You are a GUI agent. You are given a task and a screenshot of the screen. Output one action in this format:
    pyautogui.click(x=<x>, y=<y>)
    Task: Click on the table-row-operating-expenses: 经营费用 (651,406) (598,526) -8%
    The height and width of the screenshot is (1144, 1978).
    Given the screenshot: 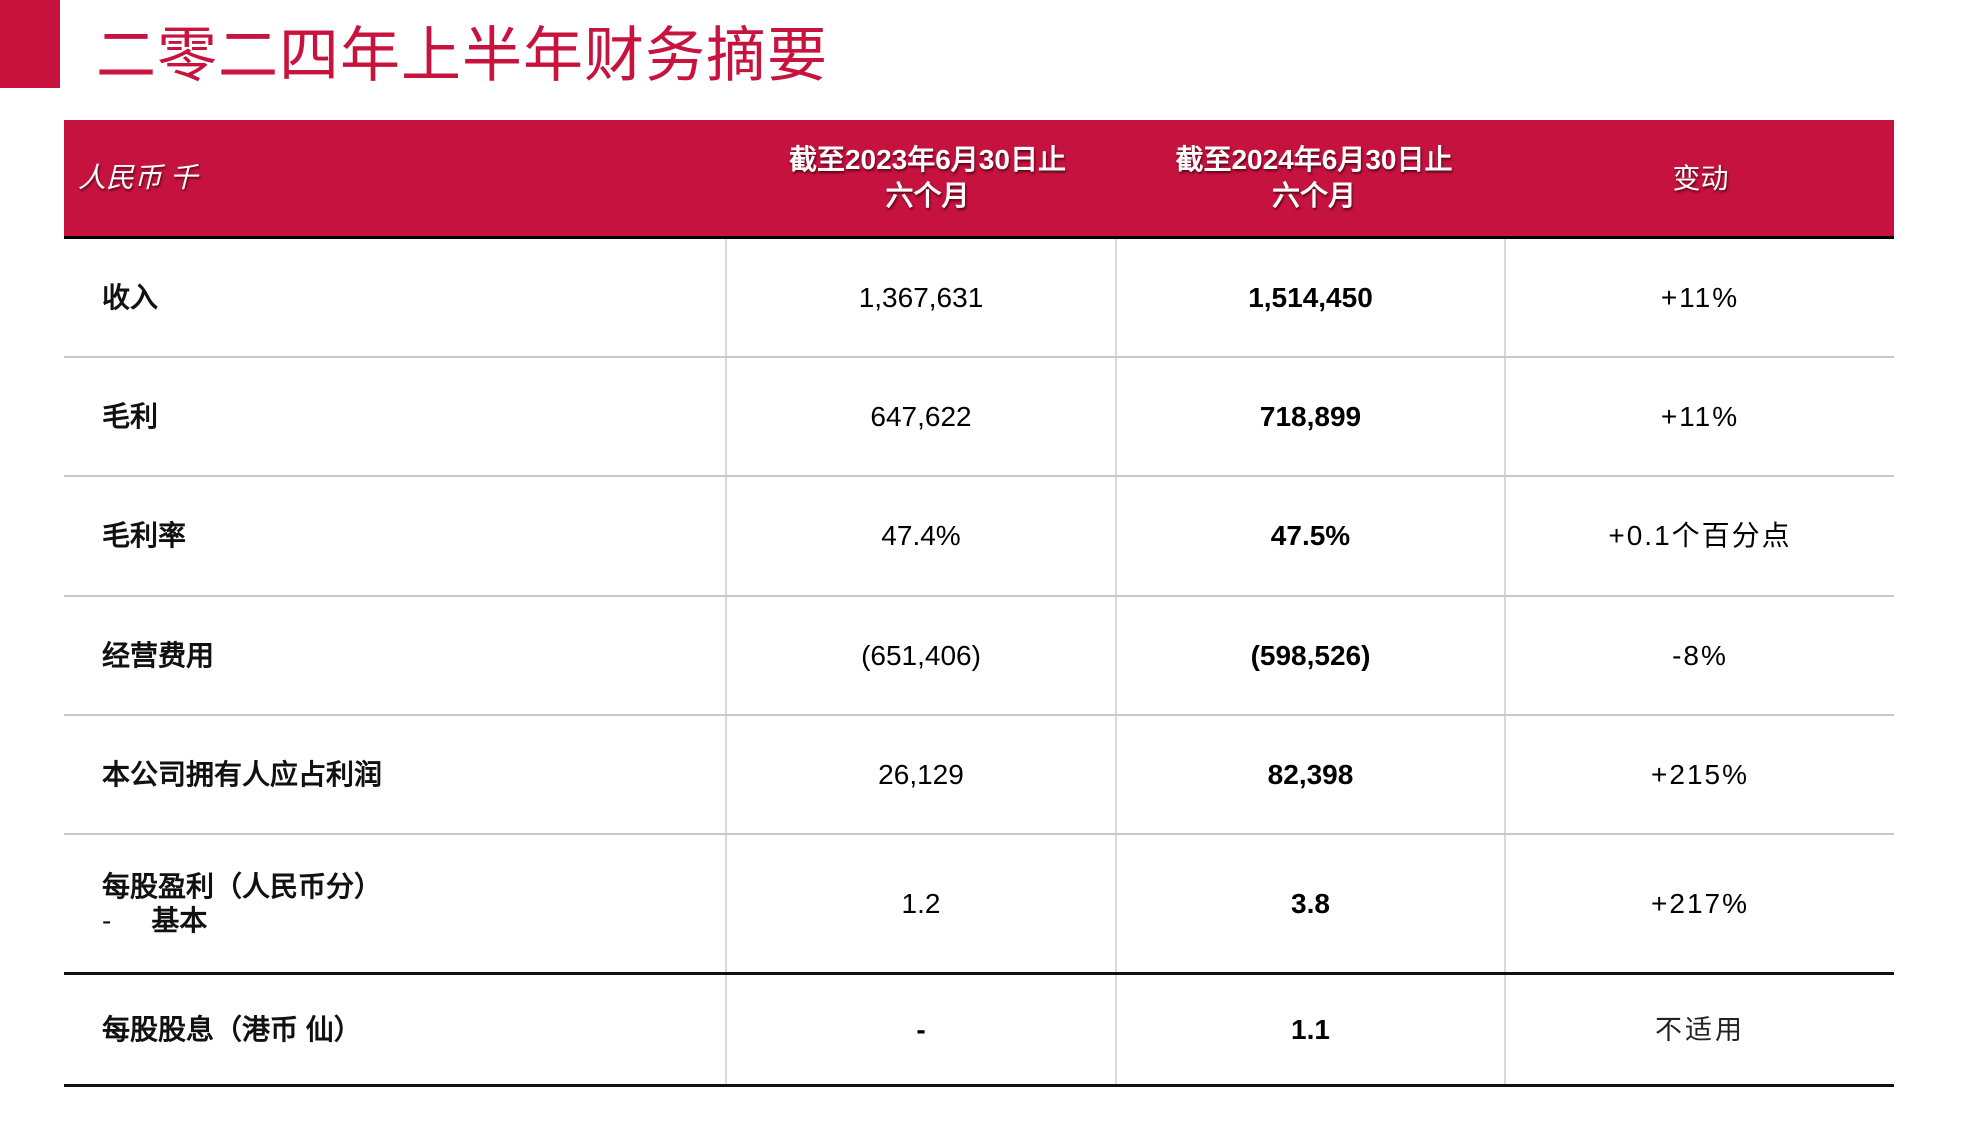 What is the action you would take?
    pyautogui.click(x=979, y=656)
    